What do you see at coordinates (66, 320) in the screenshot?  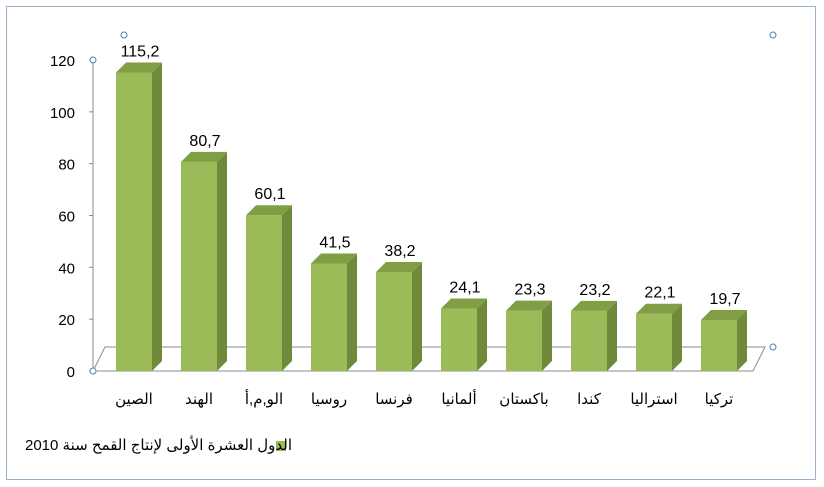 I see `y-tick-label: 20` at bounding box center [66, 320].